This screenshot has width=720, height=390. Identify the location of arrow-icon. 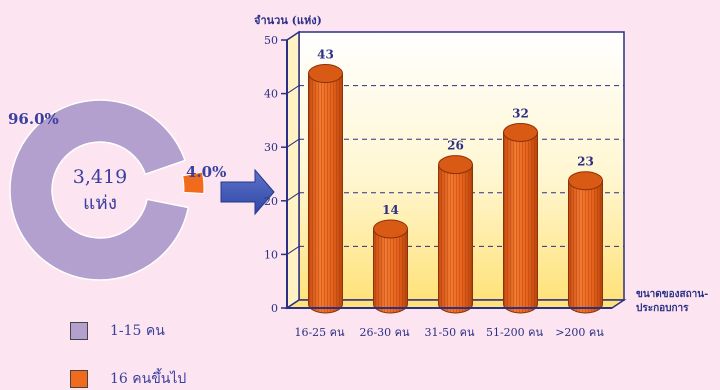
(247, 192).